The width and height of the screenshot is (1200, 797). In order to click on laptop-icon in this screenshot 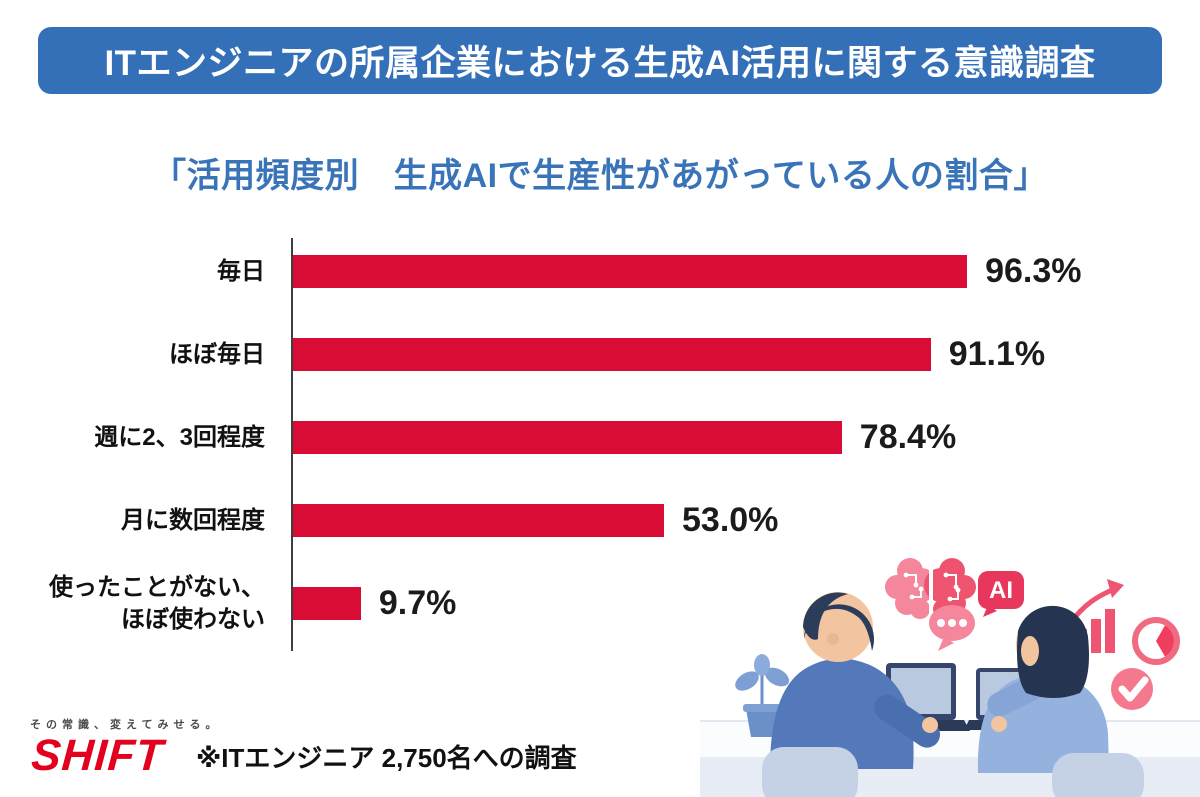, I will do `click(921, 697)`.